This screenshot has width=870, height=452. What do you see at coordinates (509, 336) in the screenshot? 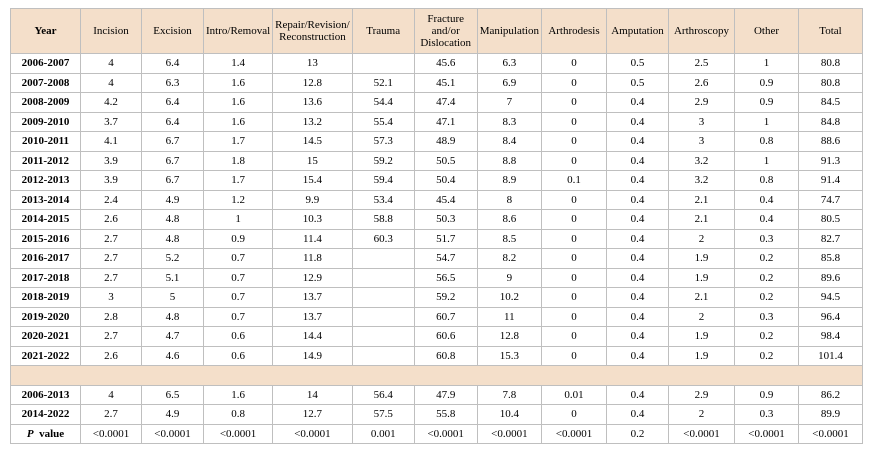
I see `value-cell: 12.8` at bounding box center [509, 336].